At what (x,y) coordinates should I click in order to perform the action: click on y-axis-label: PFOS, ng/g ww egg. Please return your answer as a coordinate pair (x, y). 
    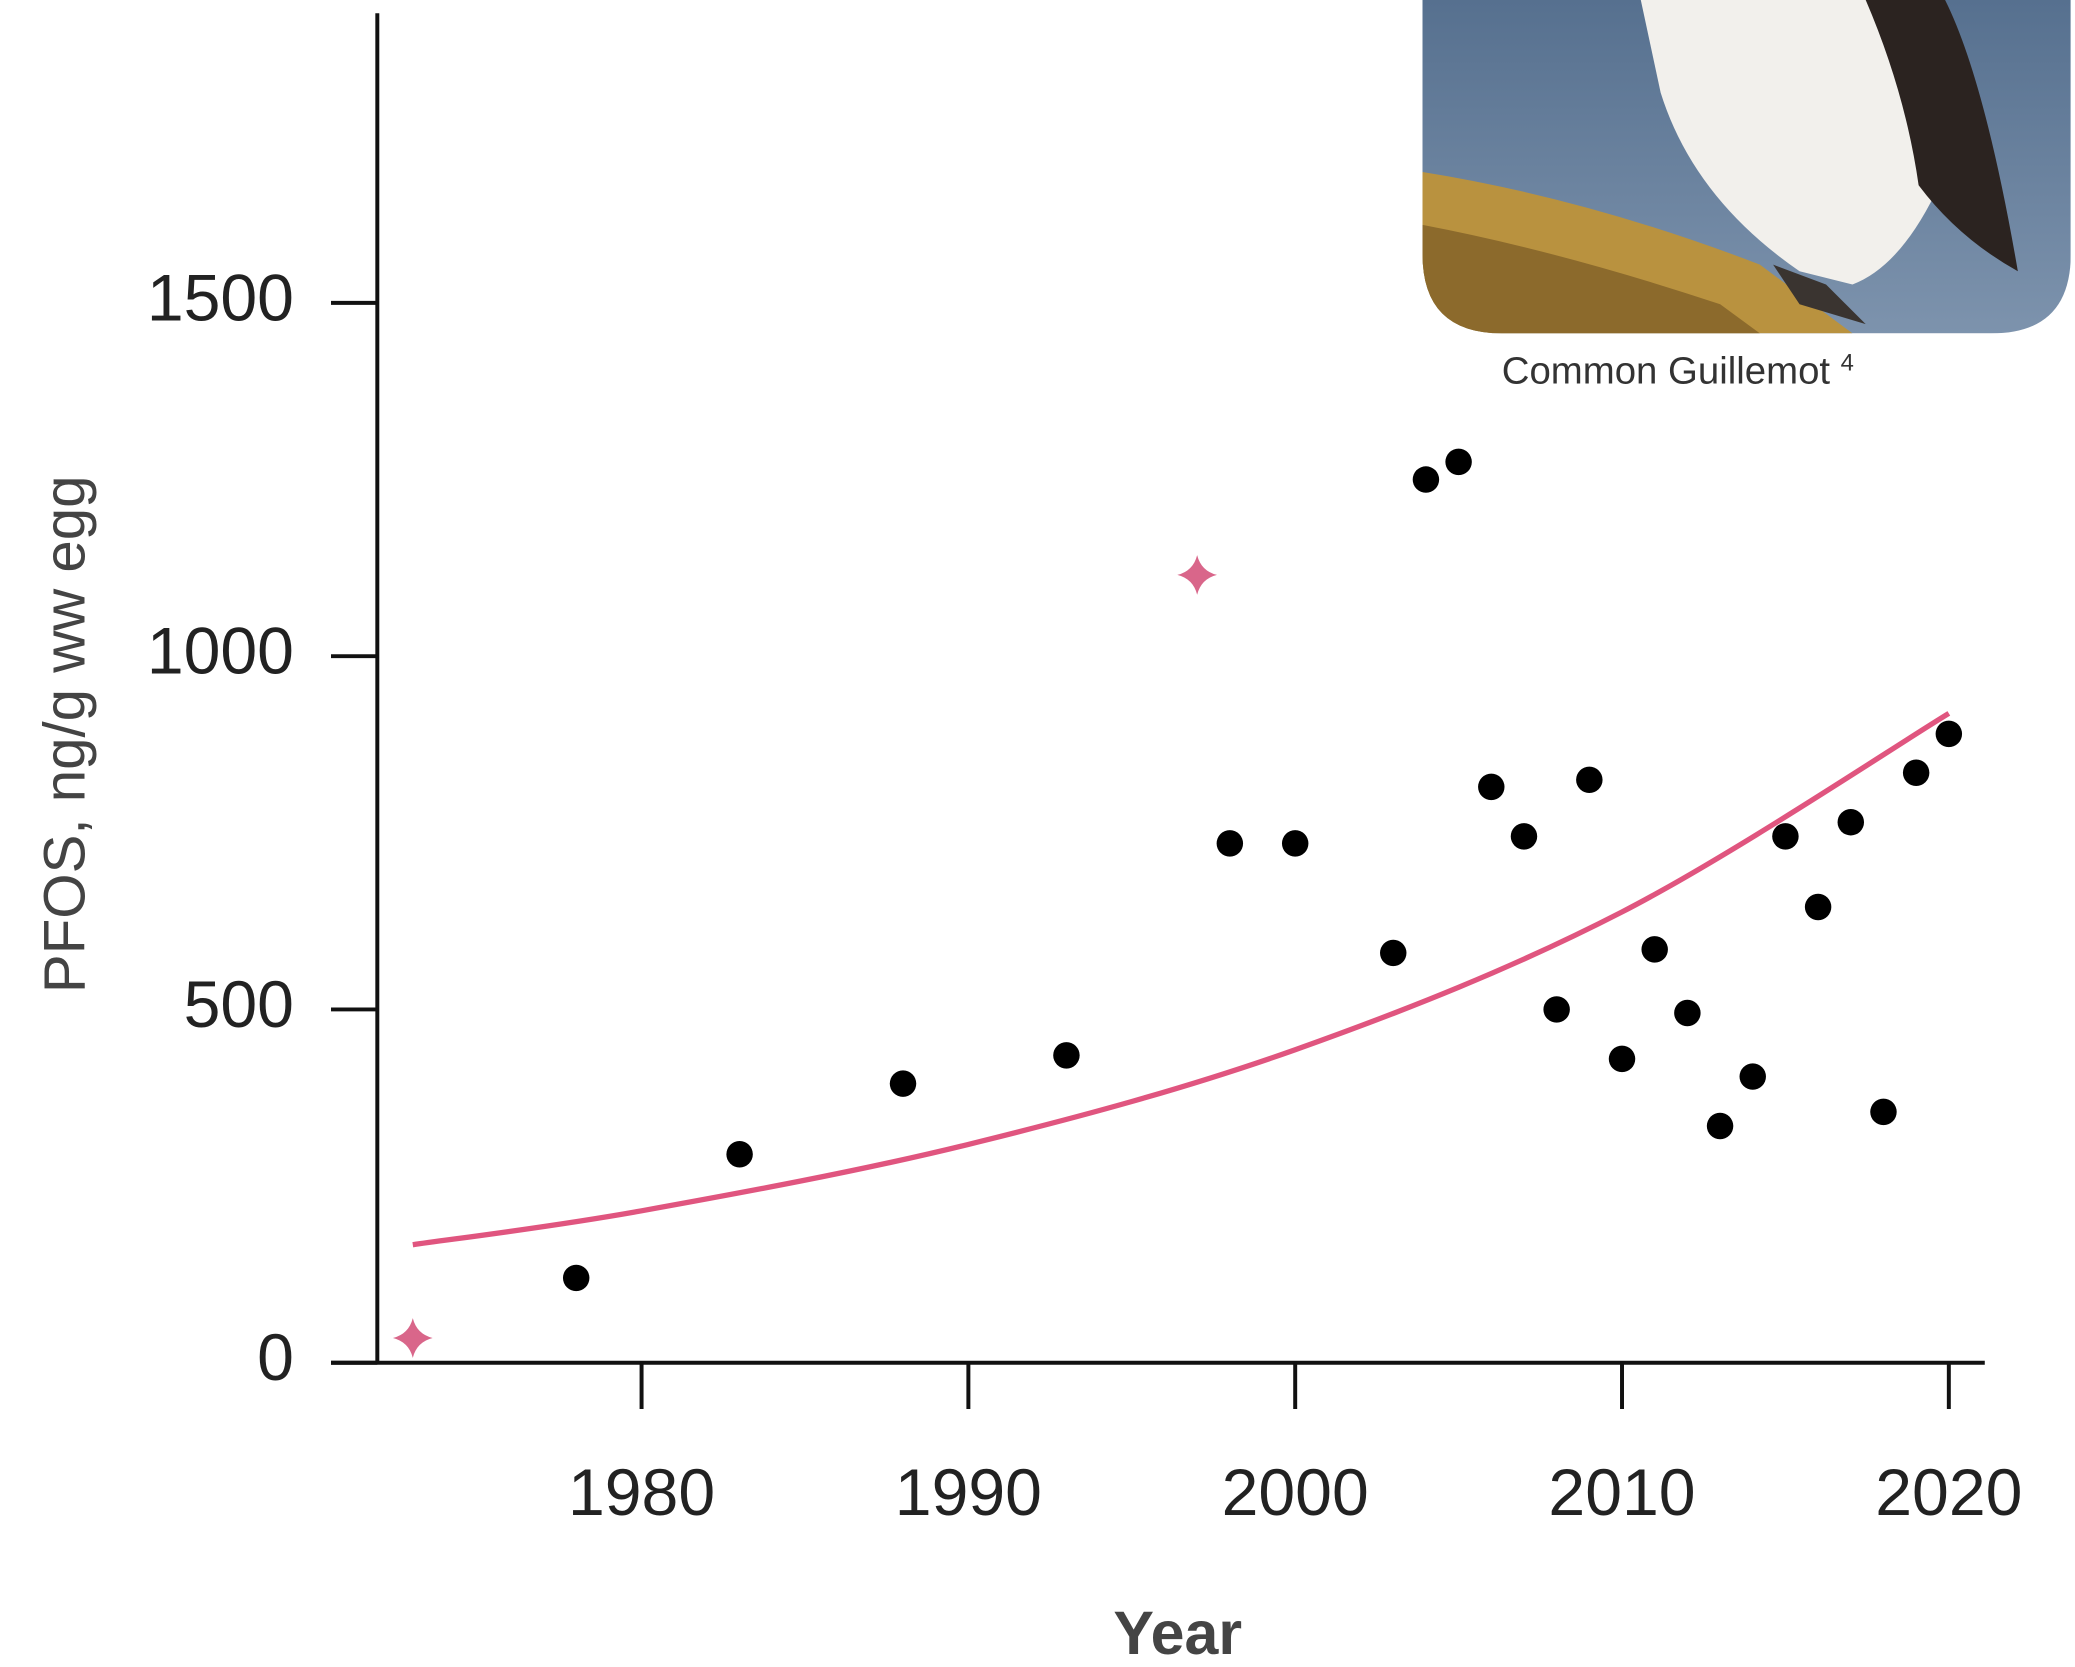
    Looking at the image, I should click on (64, 734).